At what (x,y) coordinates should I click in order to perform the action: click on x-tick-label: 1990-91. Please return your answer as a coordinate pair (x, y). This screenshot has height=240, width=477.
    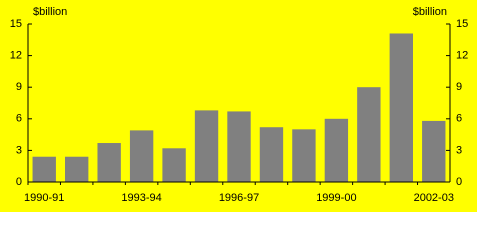
    Looking at the image, I should click on (44, 198).